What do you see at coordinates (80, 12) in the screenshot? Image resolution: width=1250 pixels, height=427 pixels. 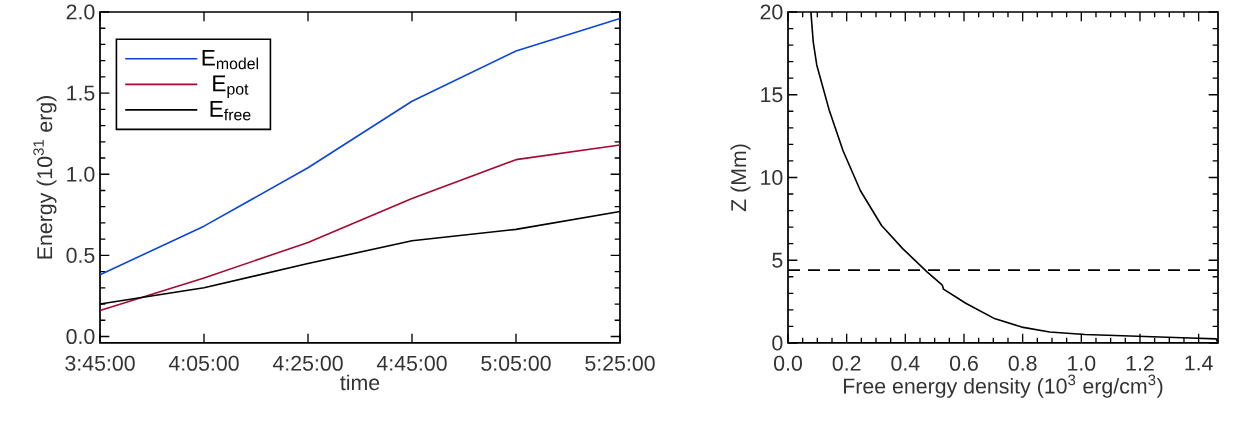 I see `y-tick-label: 2.0` at bounding box center [80, 12].